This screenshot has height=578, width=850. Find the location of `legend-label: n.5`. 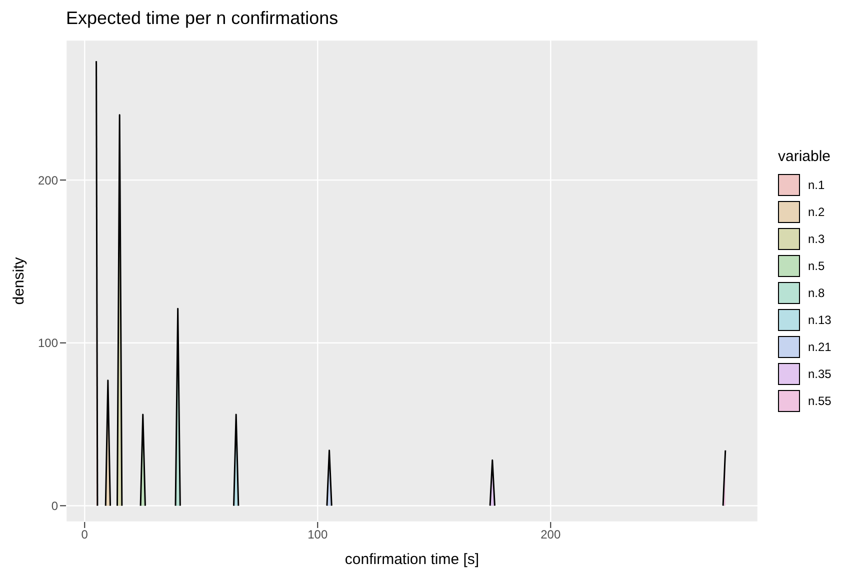

legend-label: n.5 is located at coordinates (816, 265).